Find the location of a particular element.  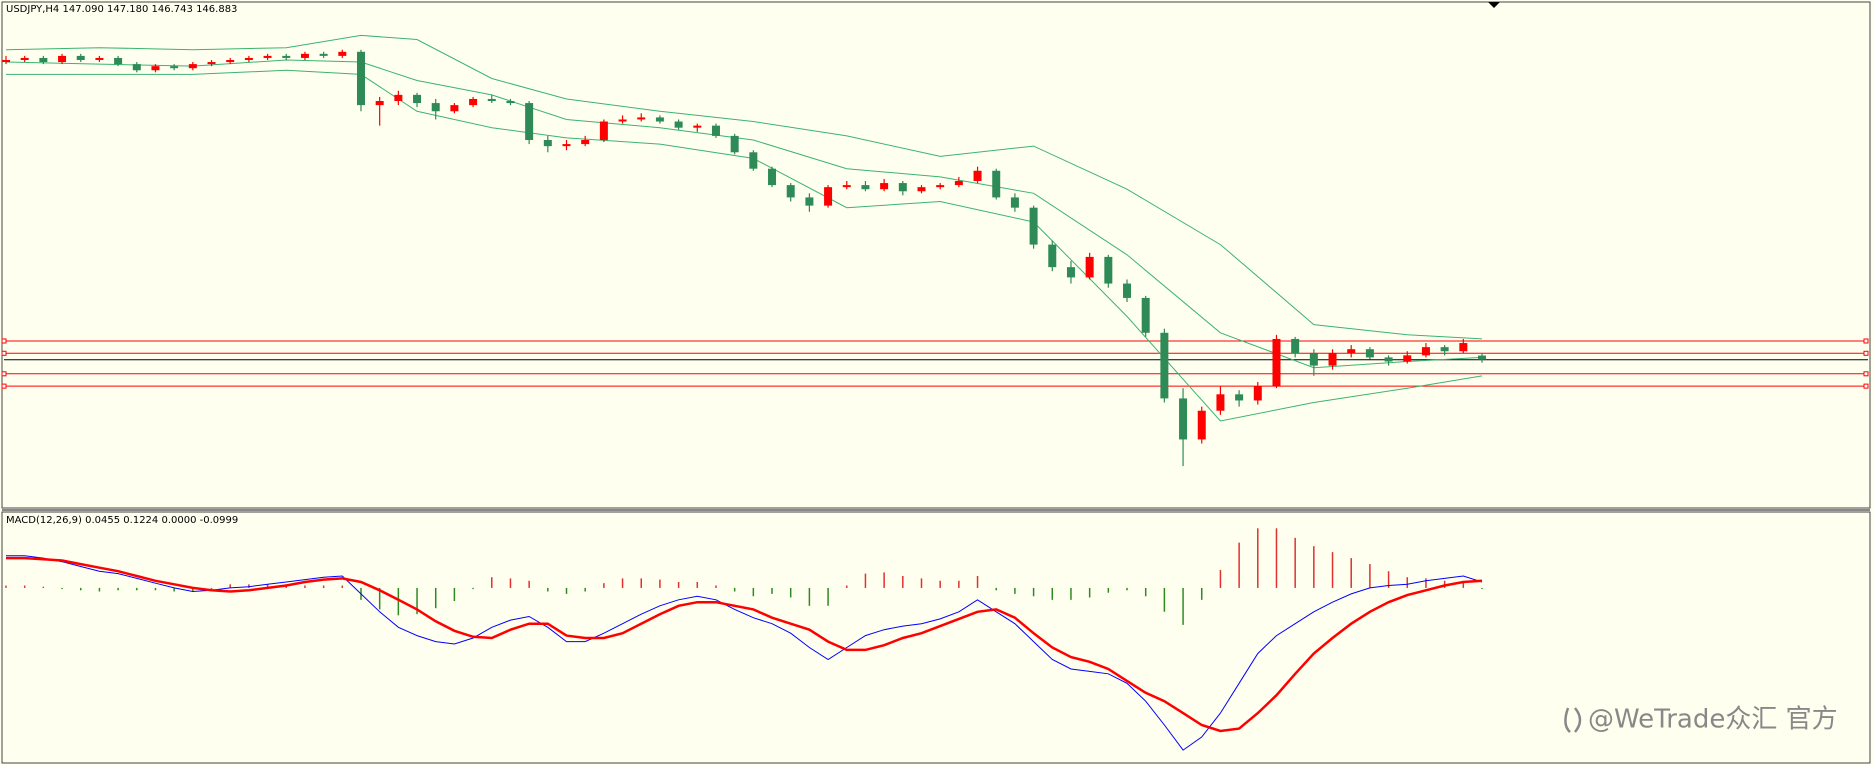

shift-marker is located at coordinates (1494, 5).